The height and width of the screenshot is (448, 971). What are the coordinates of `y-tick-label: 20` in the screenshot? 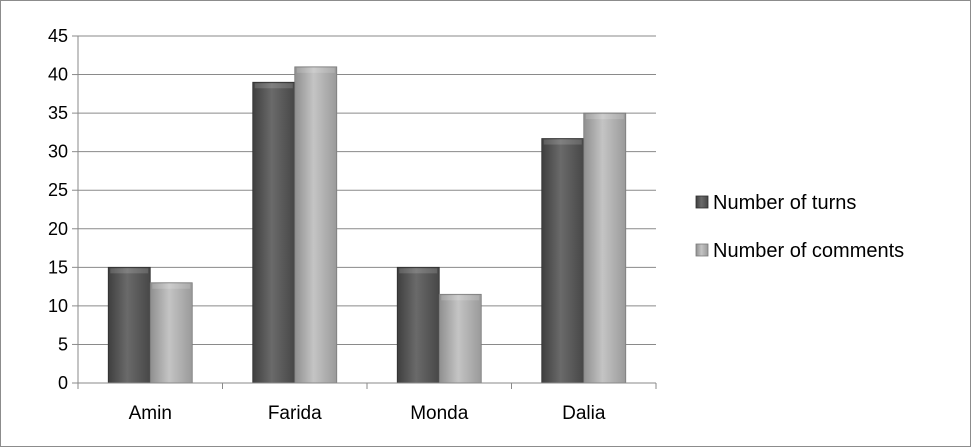 It's located at (58, 229).